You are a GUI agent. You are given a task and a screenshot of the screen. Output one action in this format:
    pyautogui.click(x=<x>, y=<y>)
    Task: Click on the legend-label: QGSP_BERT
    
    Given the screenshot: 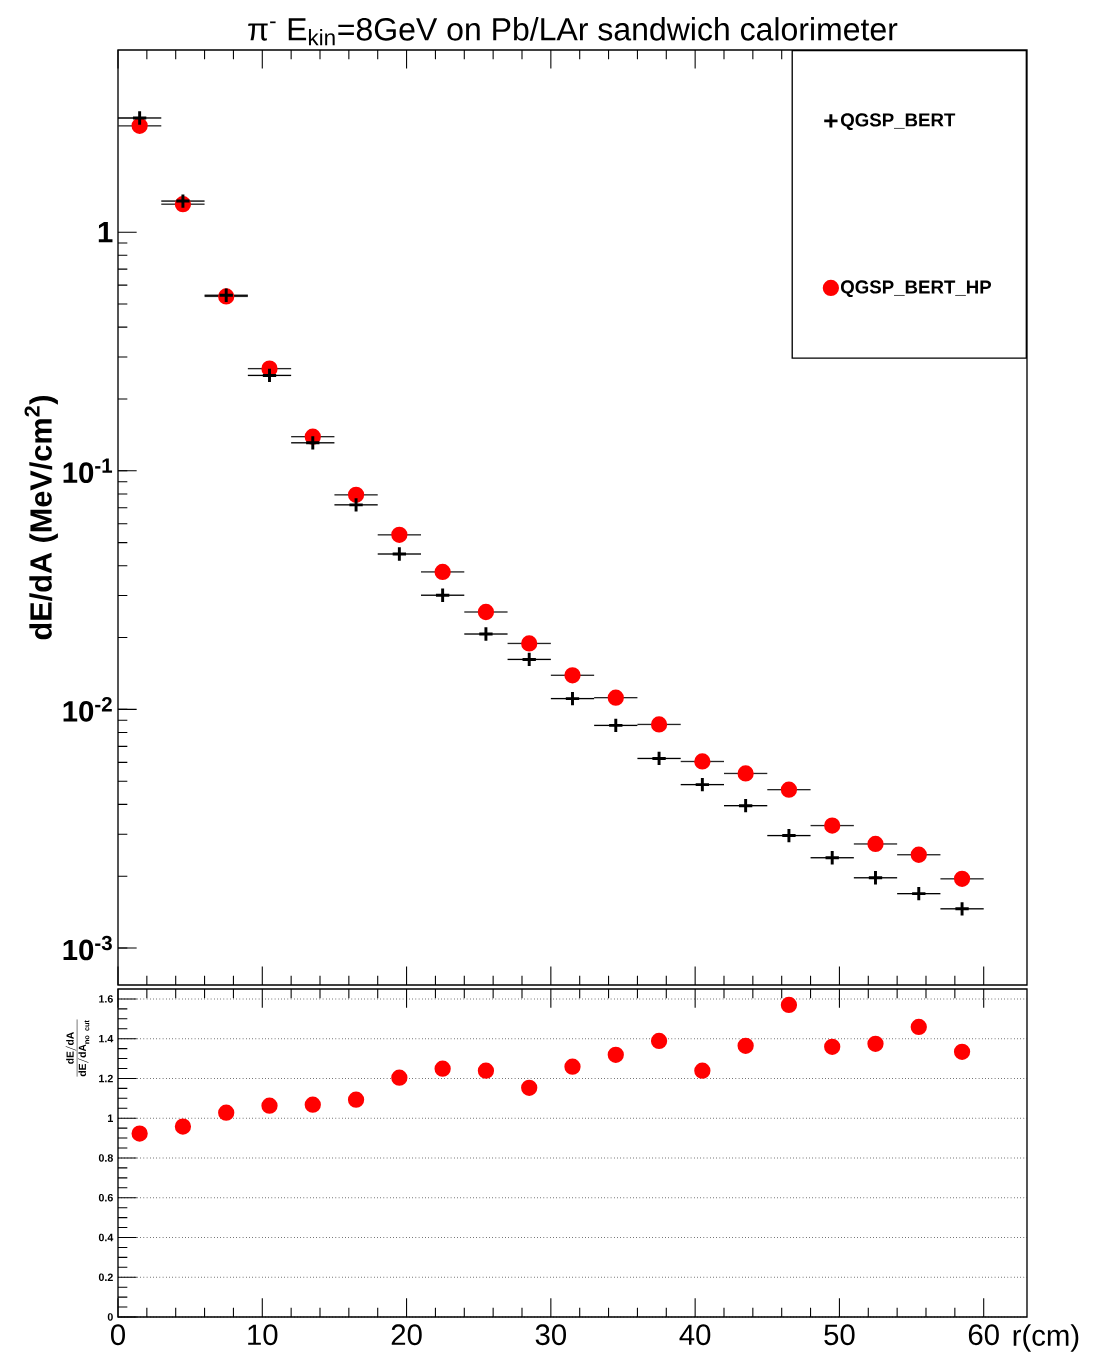 What is the action you would take?
    pyautogui.click(x=898, y=122)
    